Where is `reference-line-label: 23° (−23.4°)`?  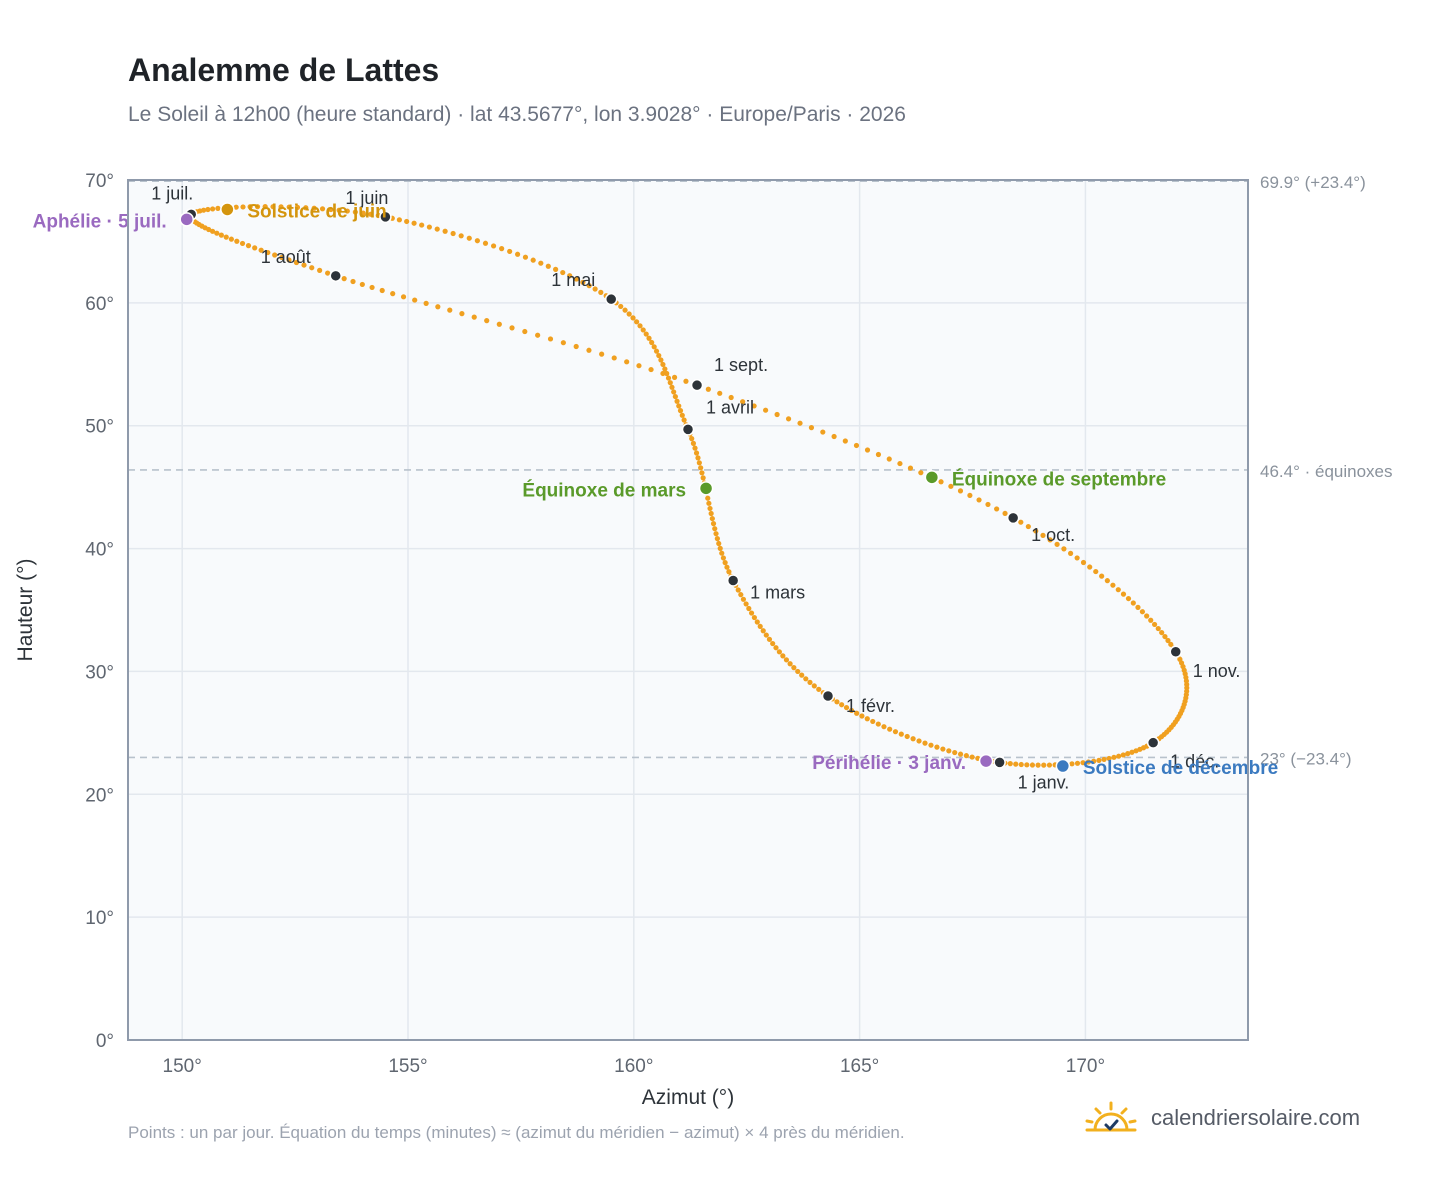
reference-line-label: 23° (−23.4°) is located at coordinates (1306, 758).